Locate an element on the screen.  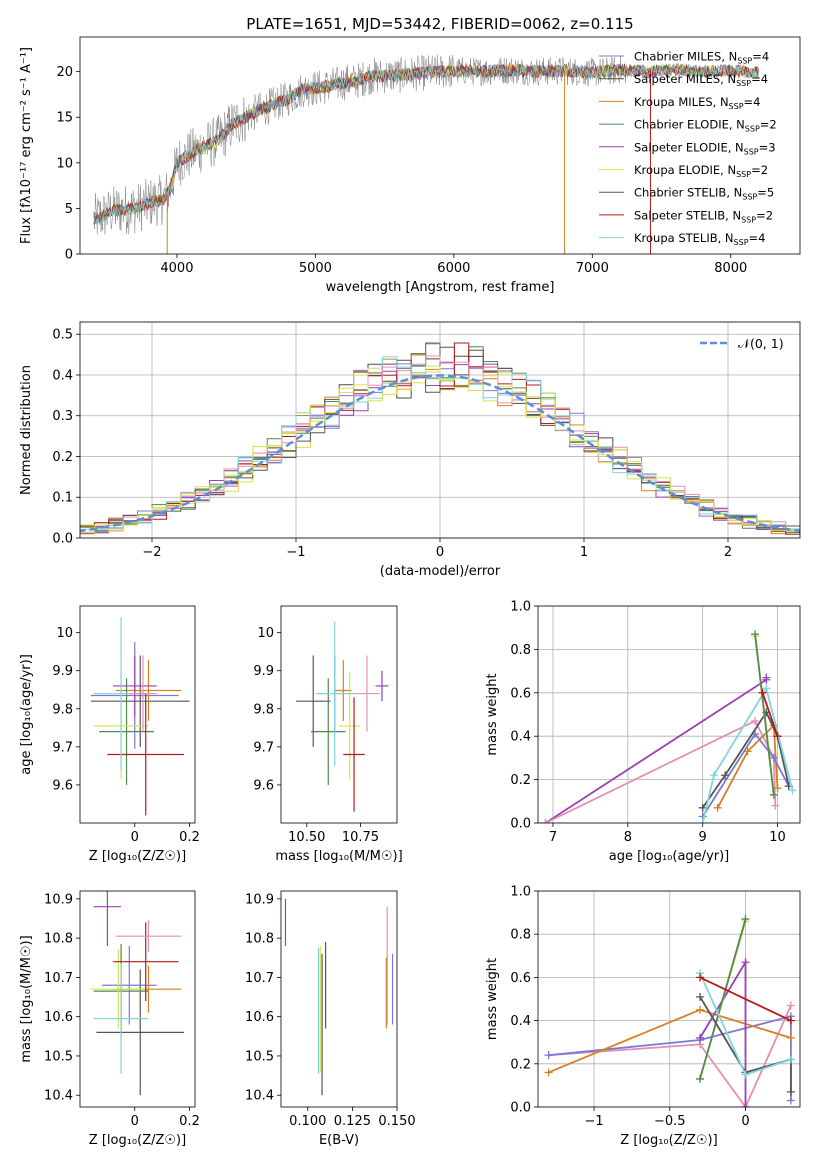
y-tick-label: 0.6 is located at coordinates (520, 978).